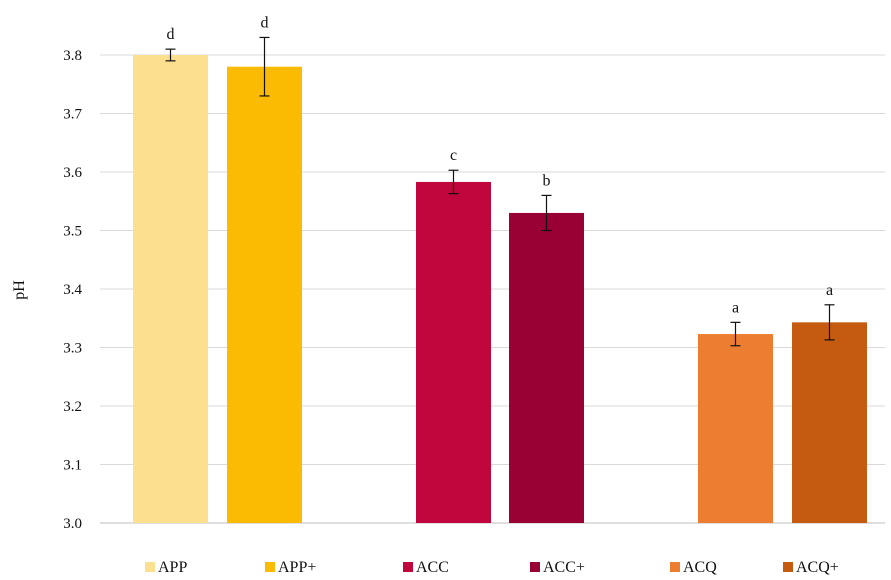 Image resolution: width=891 pixels, height=580 pixels. What do you see at coordinates (72, 349) in the screenshot?
I see `y-tick-label: 3.3` at bounding box center [72, 349].